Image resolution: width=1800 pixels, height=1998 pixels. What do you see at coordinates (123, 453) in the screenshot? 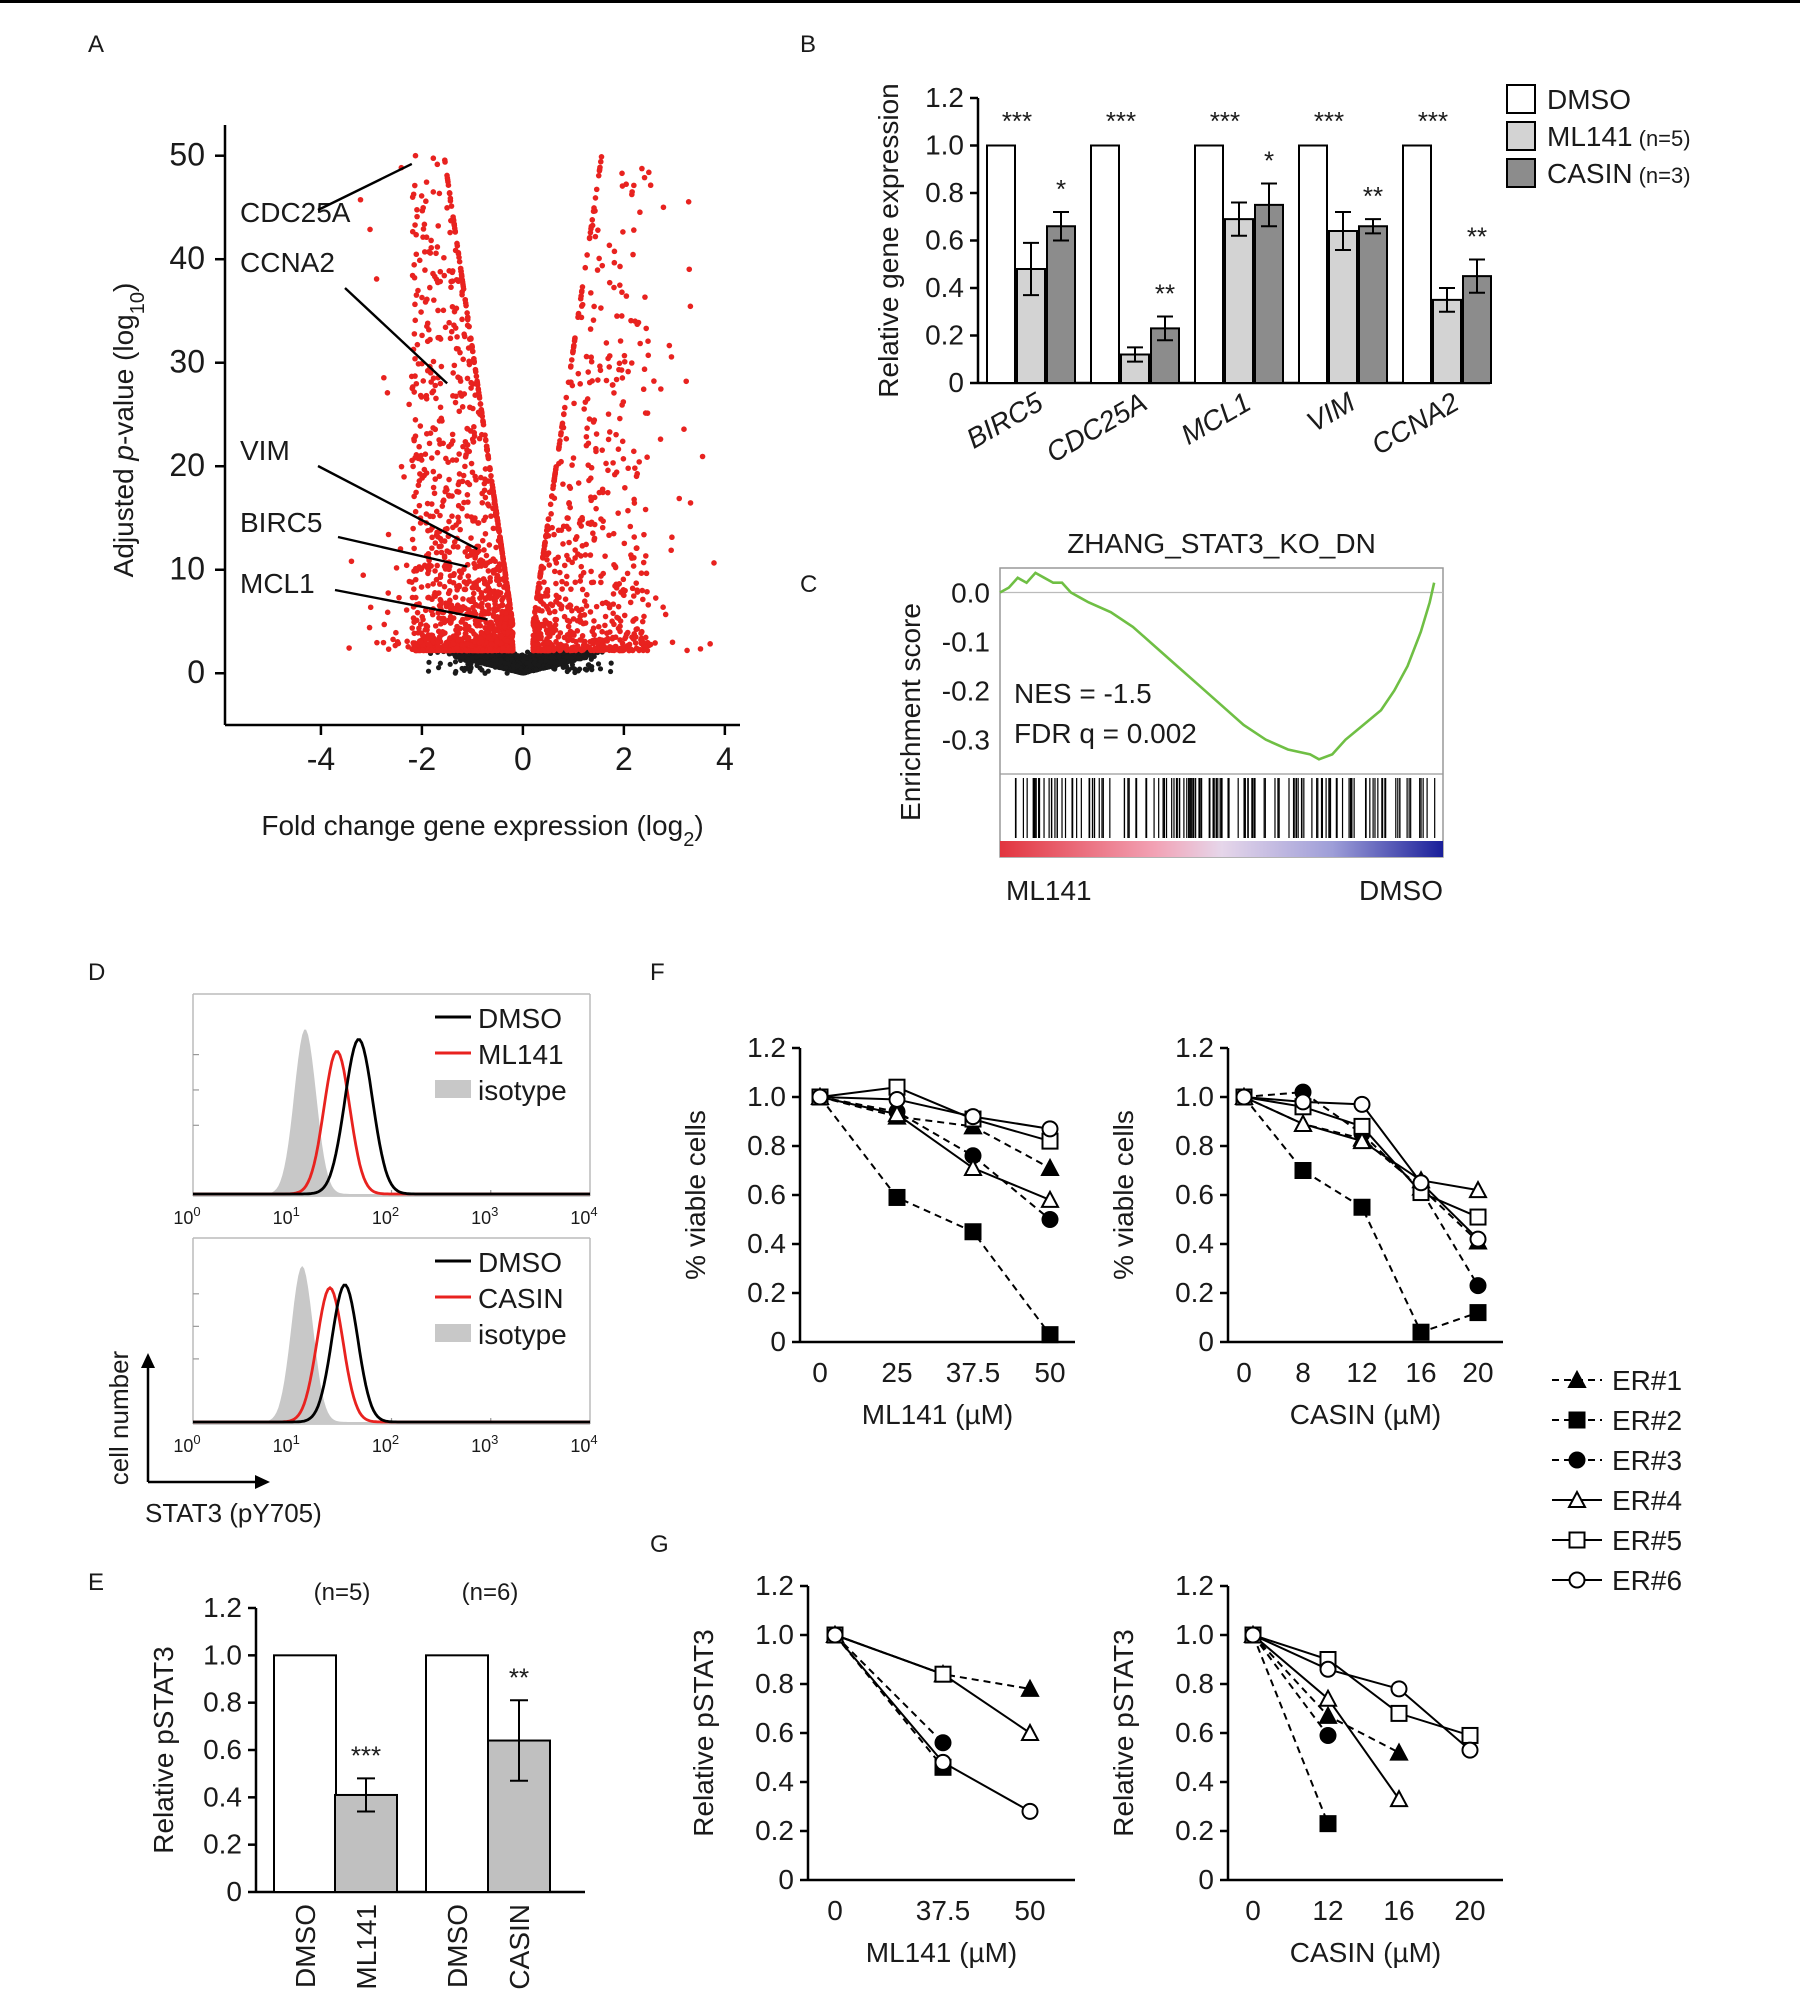
I see `y-axis-label-italic: p` at bounding box center [123, 453].